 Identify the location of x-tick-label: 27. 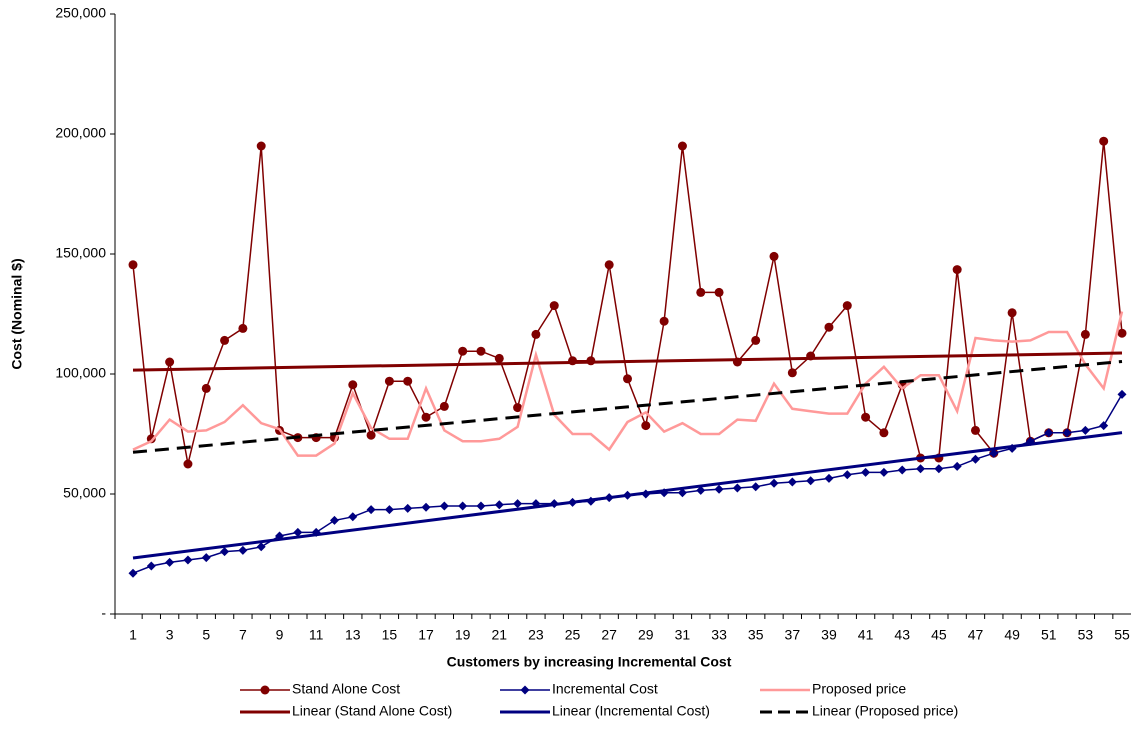
(609, 635).